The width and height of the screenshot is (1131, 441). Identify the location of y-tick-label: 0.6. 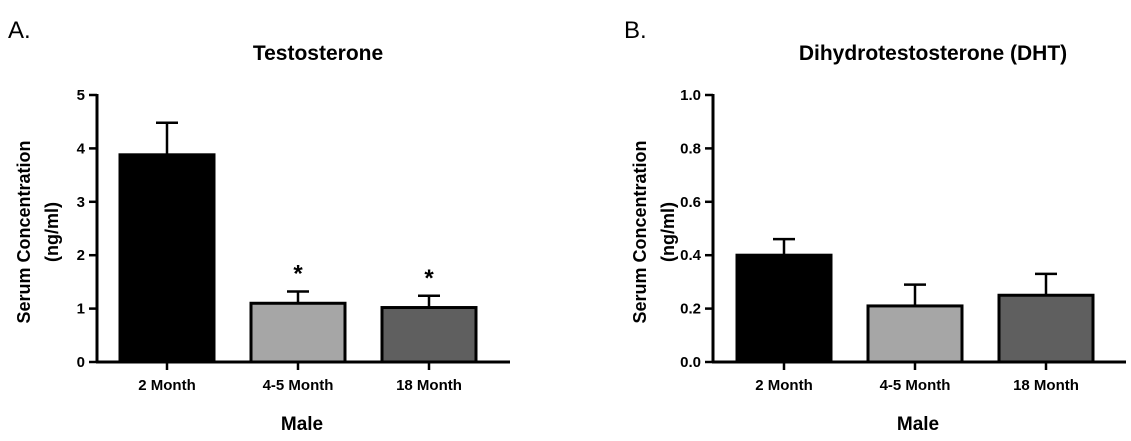
(690, 202).